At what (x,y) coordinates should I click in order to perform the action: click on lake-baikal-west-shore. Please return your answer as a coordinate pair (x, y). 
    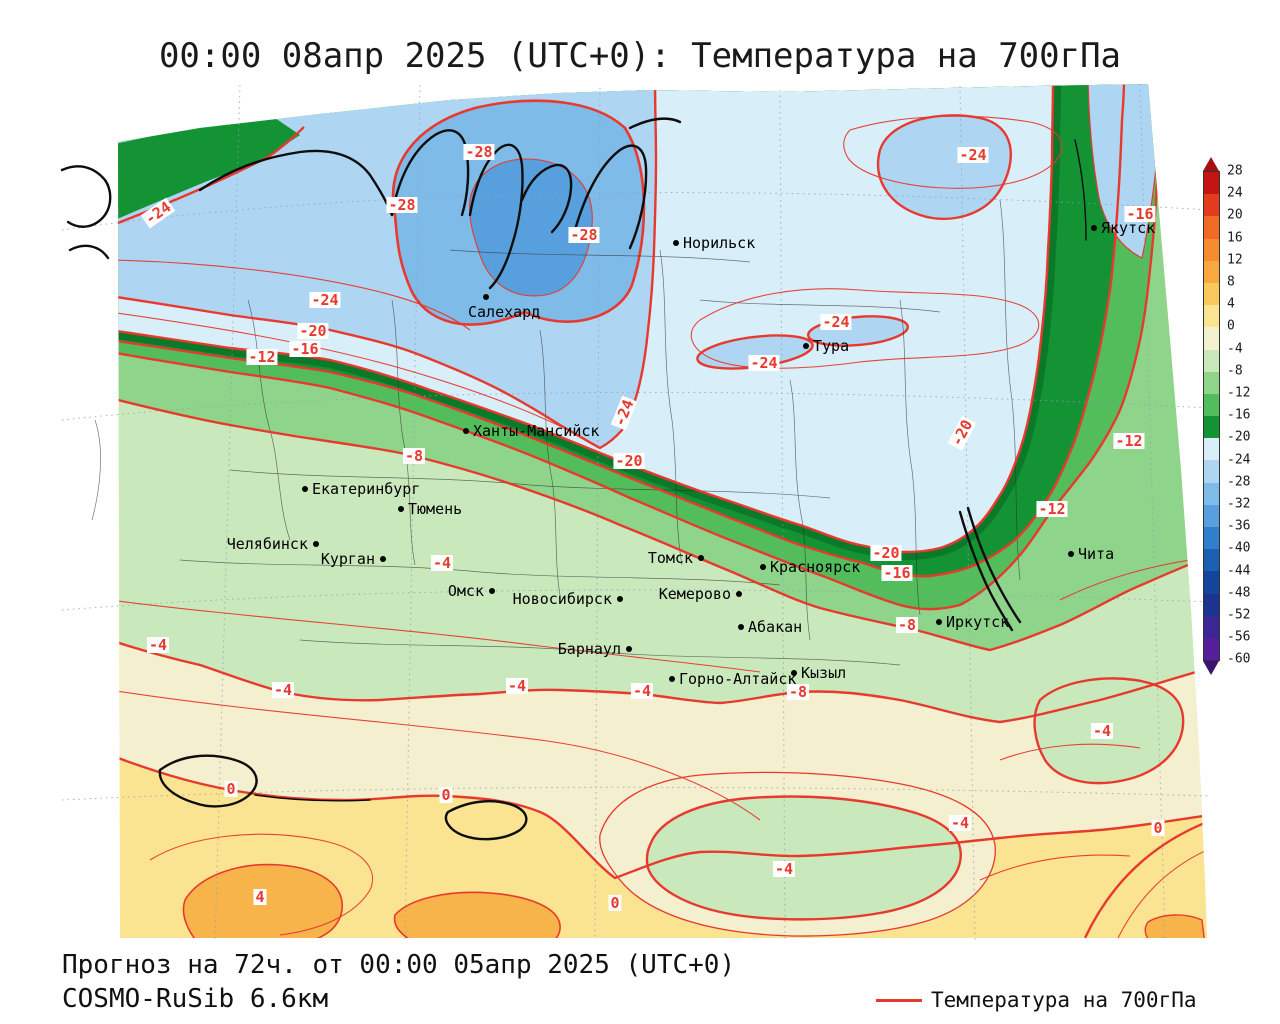
    Looking at the image, I should click on (986, 571).